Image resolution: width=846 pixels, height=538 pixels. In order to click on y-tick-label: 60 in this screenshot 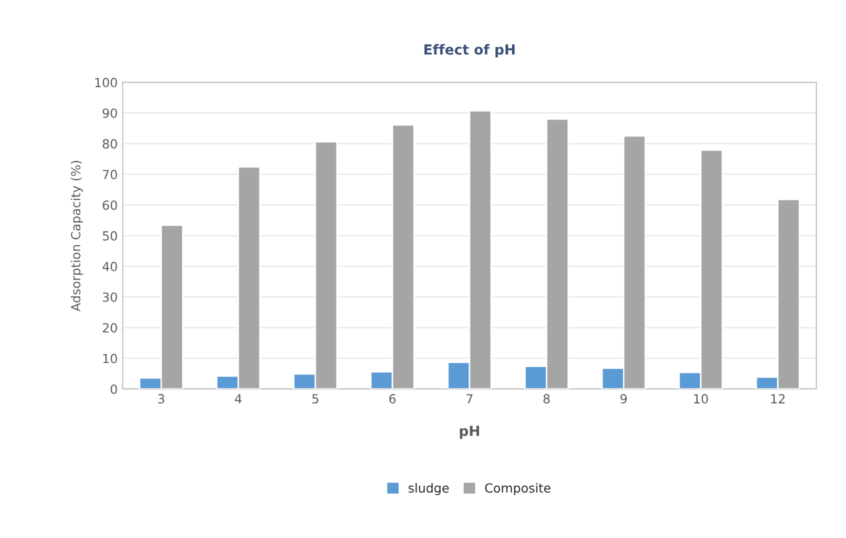, I will do `click(109, 205)`.